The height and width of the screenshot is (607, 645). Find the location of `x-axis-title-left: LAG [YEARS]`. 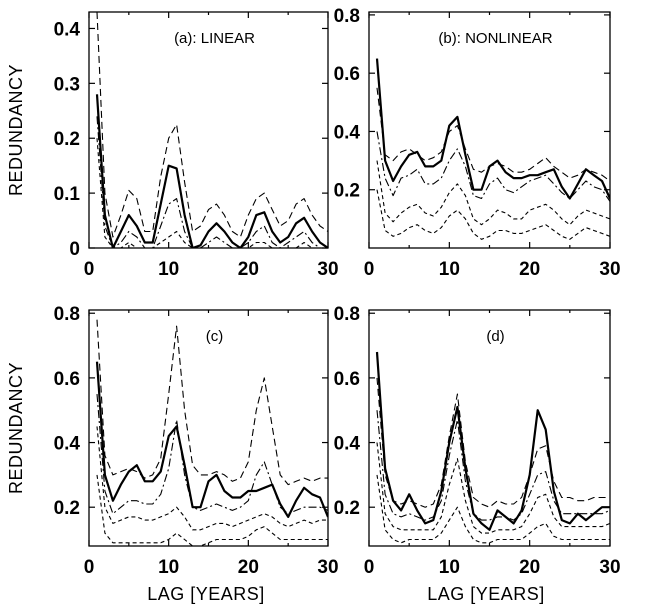

x-axis-title-left: LAG [YEARS] is located at coordinates (206, 594).